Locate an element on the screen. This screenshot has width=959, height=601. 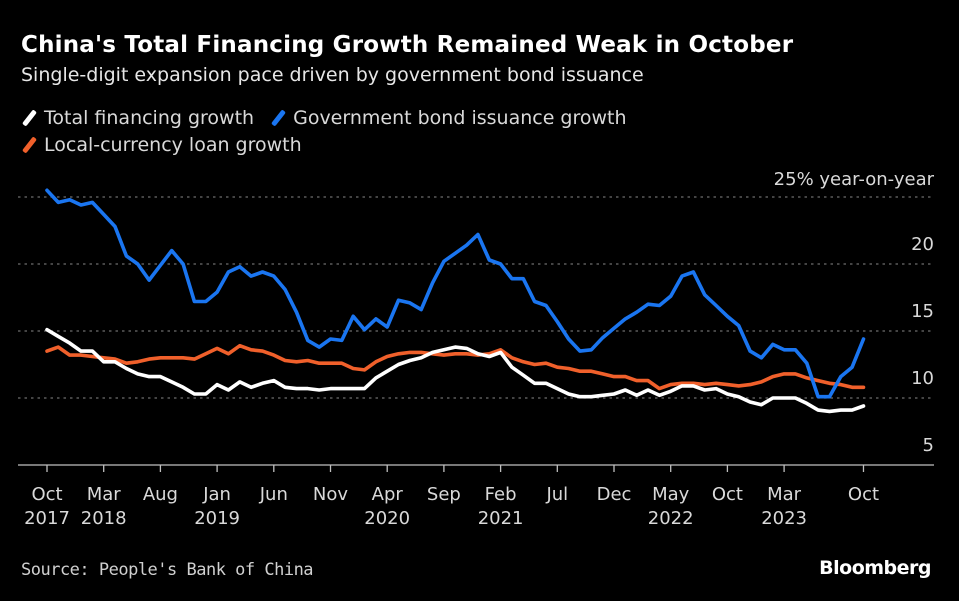
x-tick-year-label: 2023 is located at coordinates (784, 518).